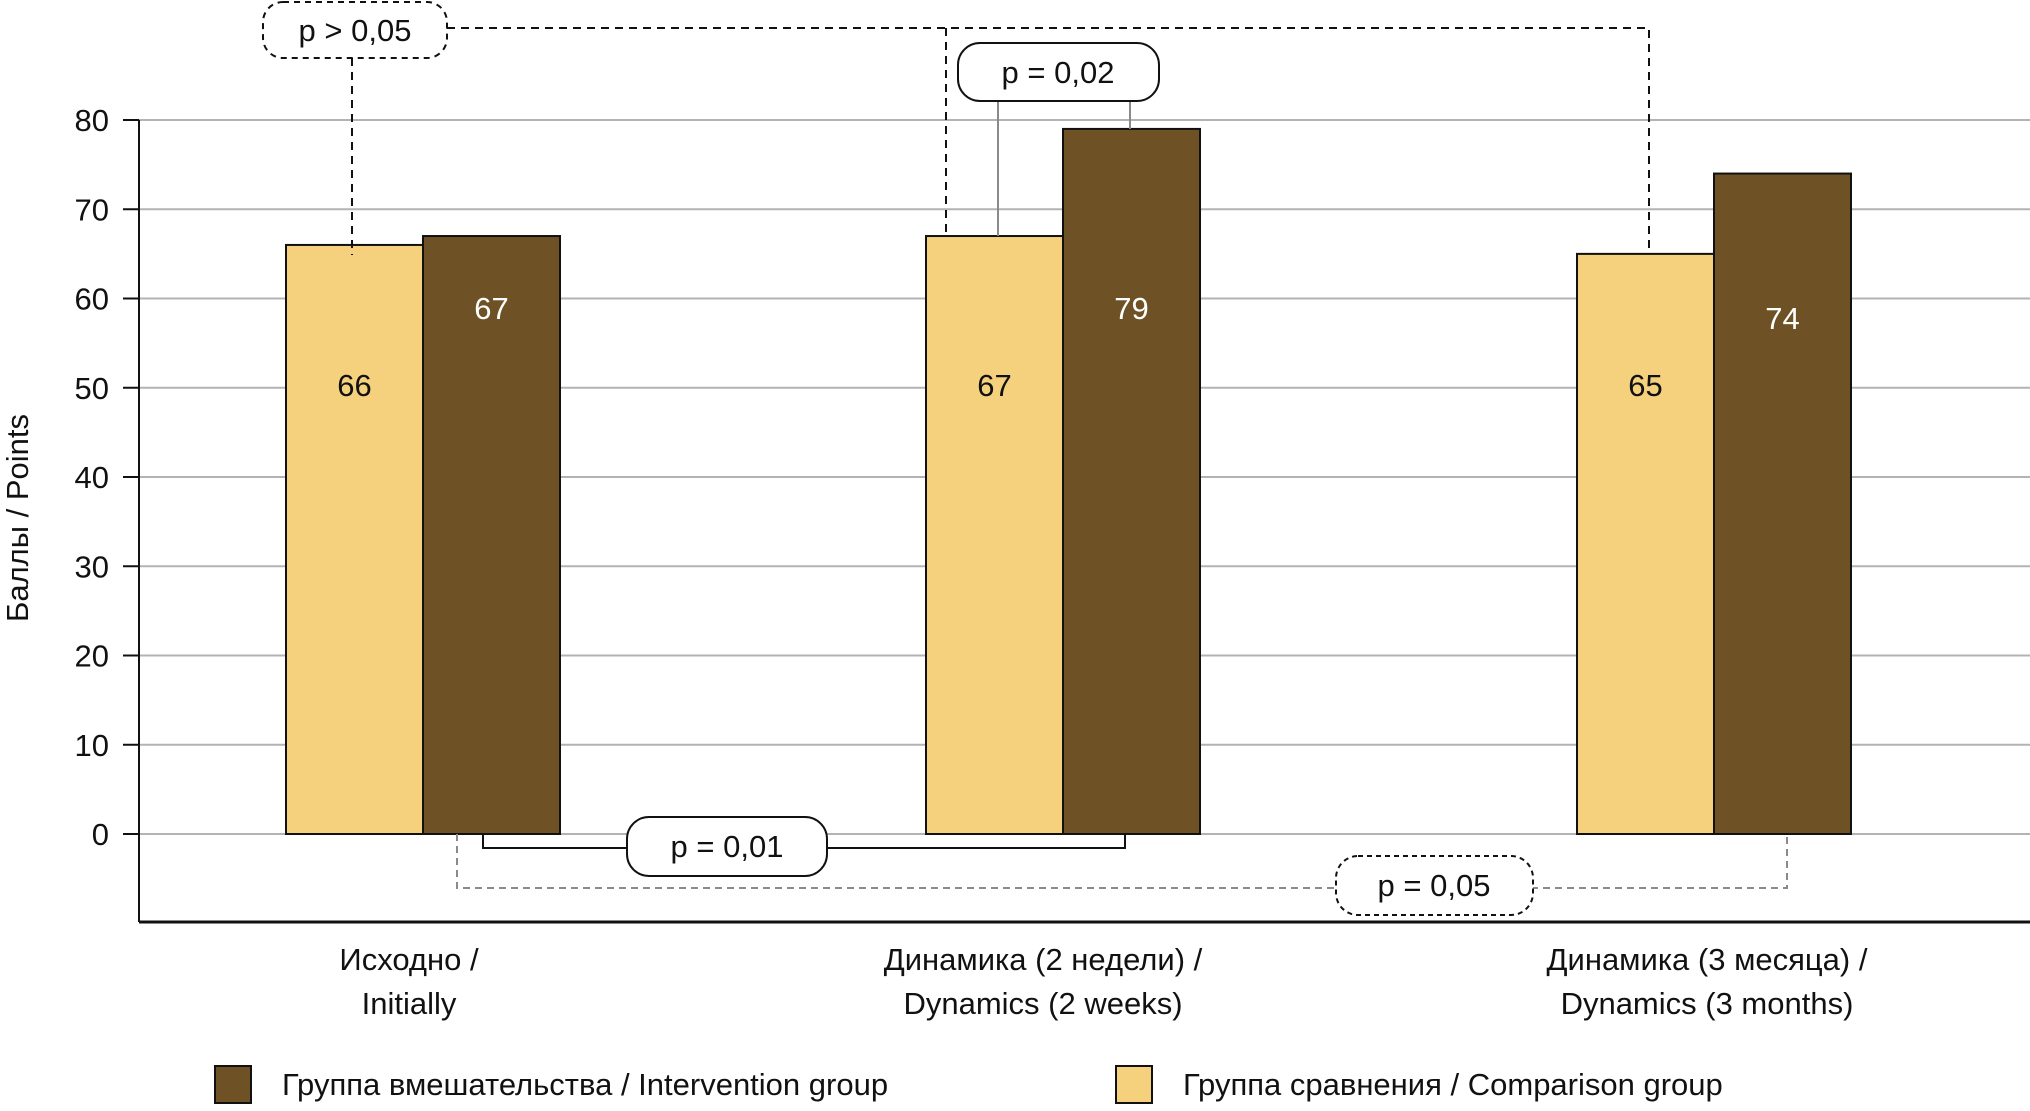 Image resolution: width=2030 pixels, height=1111 pixels. Describe the element at coordinates (1782, 318) in the screenshot. I see `bar-value-label: 74` at that location.